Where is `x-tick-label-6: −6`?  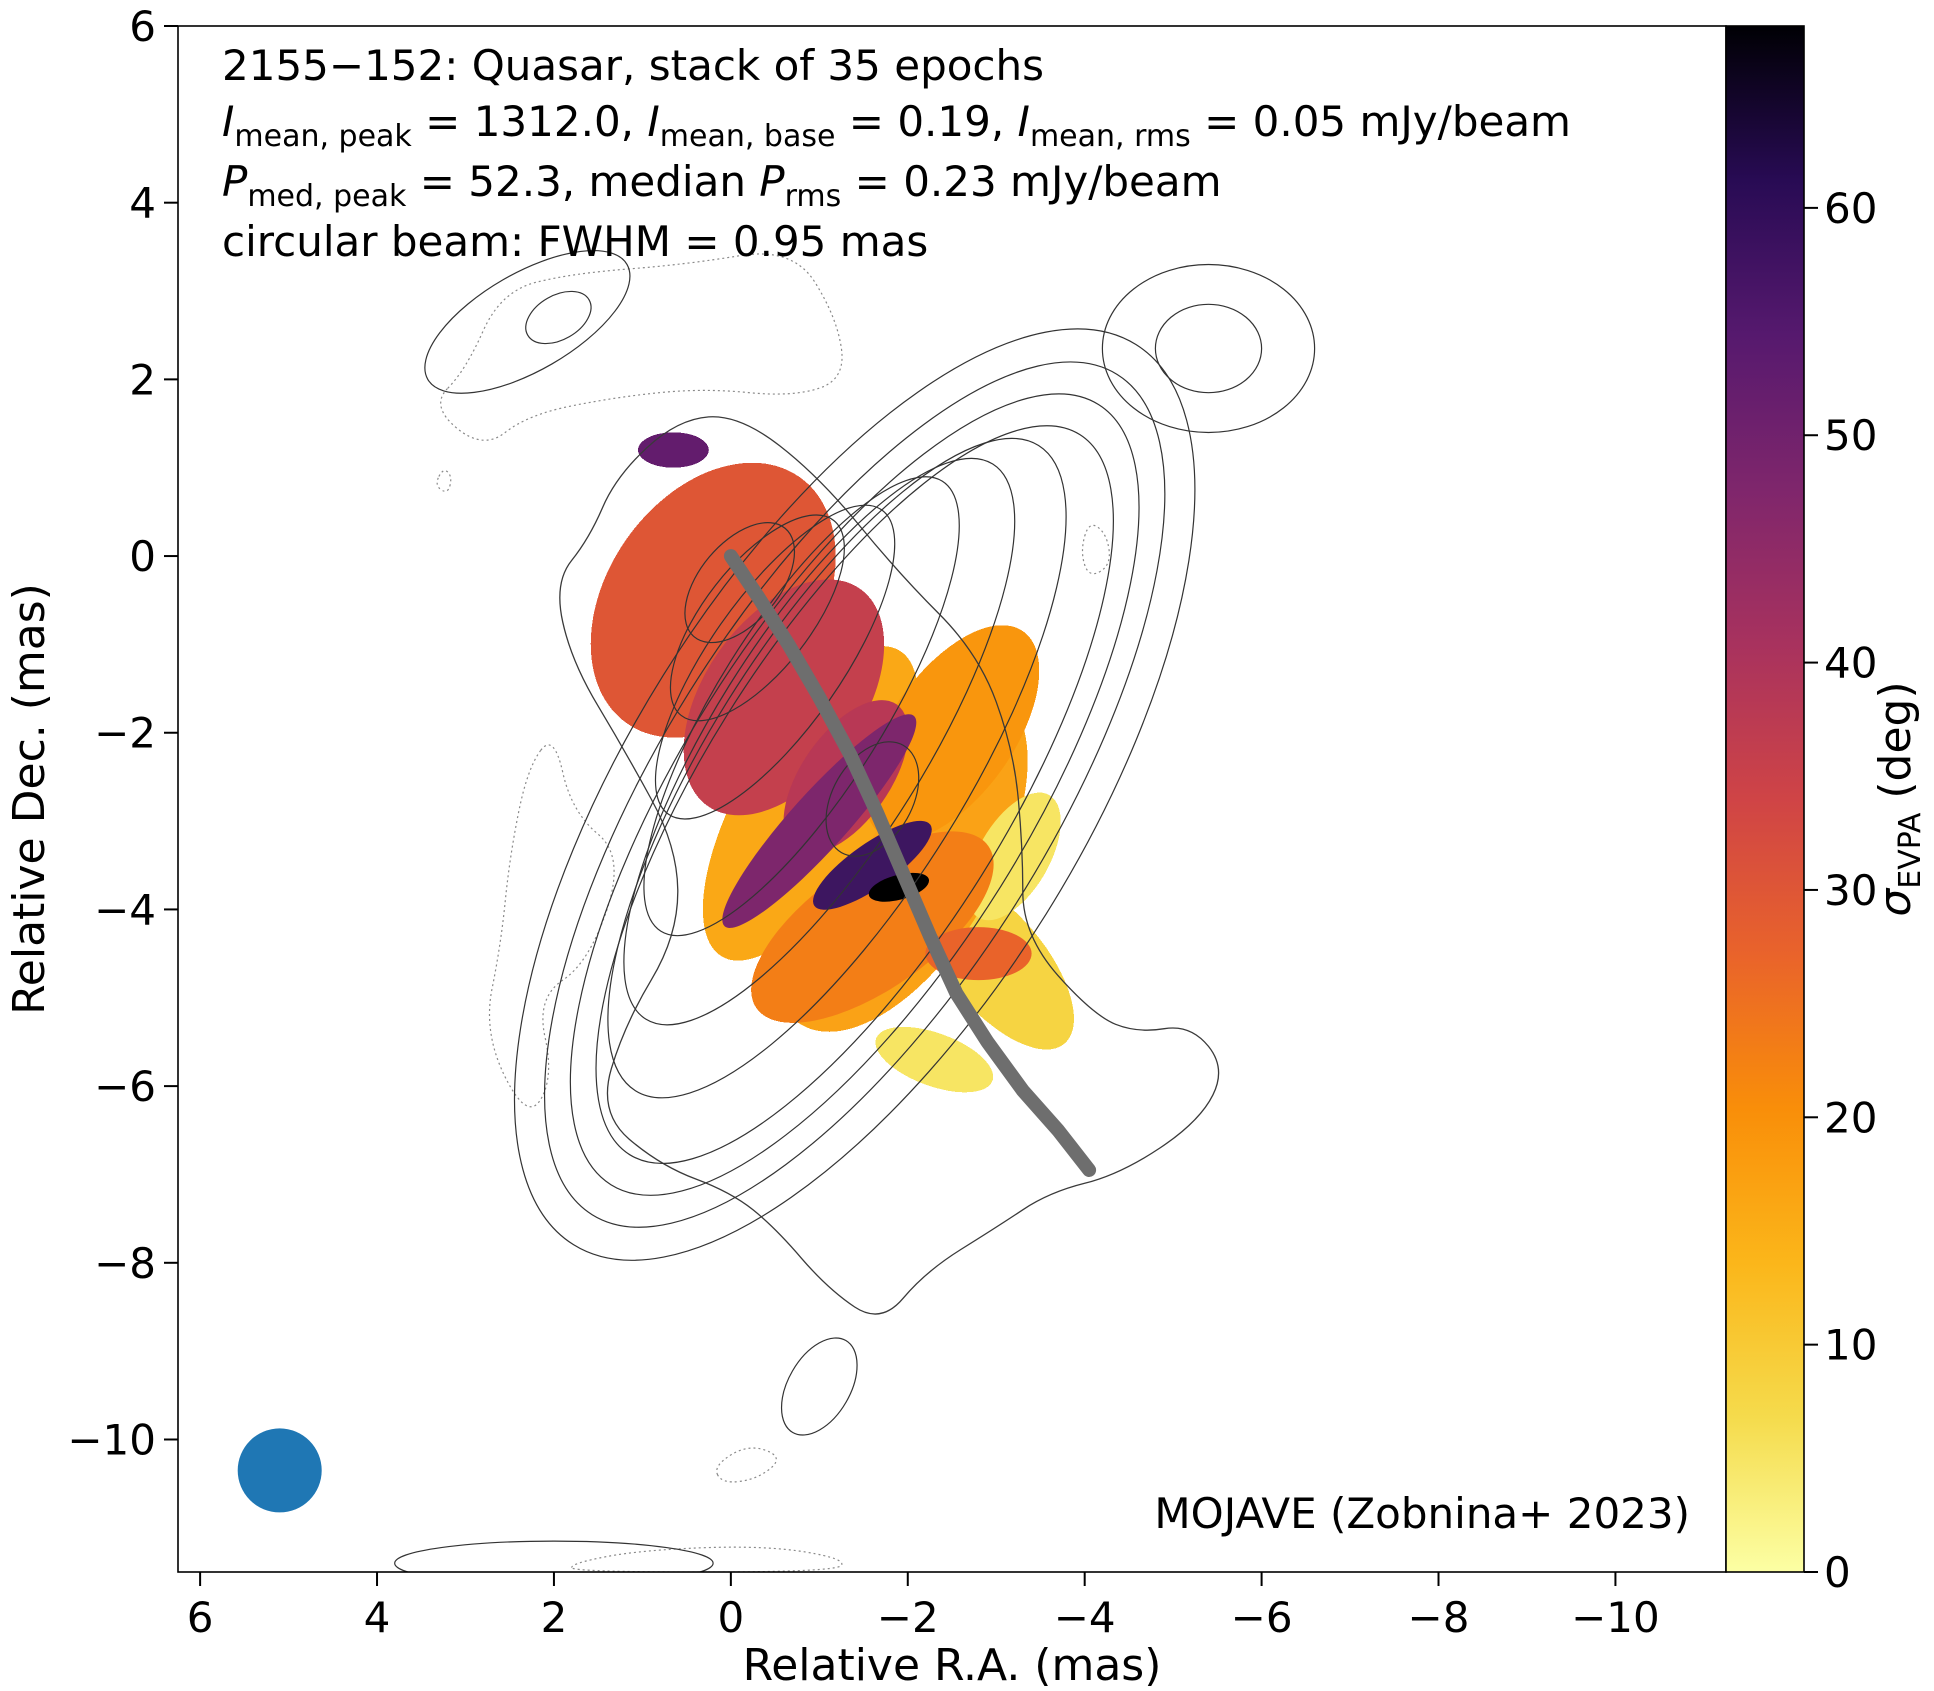 x-tick-label-6: −6 is located at coordinates (1262, 1617).